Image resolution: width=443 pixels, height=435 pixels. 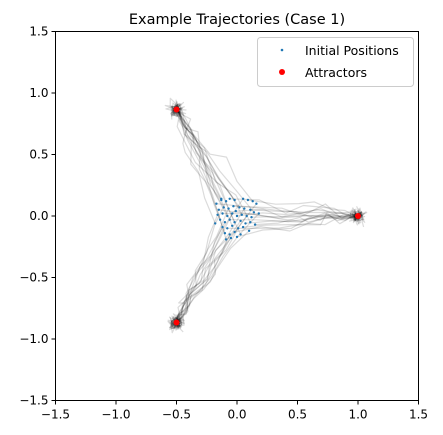 I want to click on y-tick-label: 0.5, so click(x=38, y=155).